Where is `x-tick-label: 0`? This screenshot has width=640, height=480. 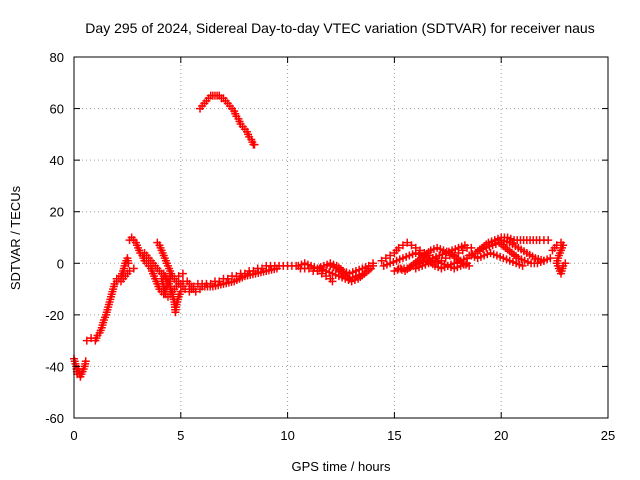
x-tick-label: 0 is located at coordinates (73, 435).